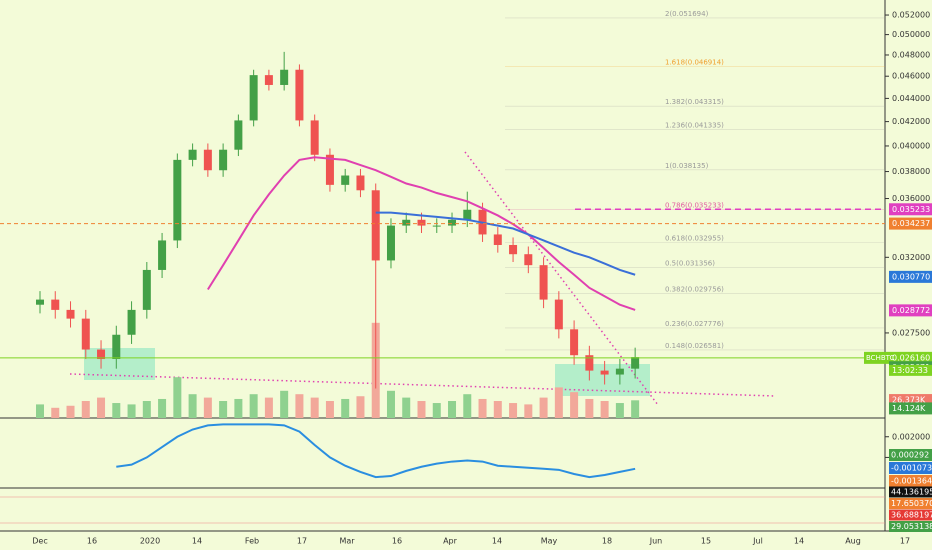 The width and height of the screenshot is (932, 550). What do you see at coordinates (910, 408) in the screenshot?
I see `volume-badge` at bounding box center [910, 408].